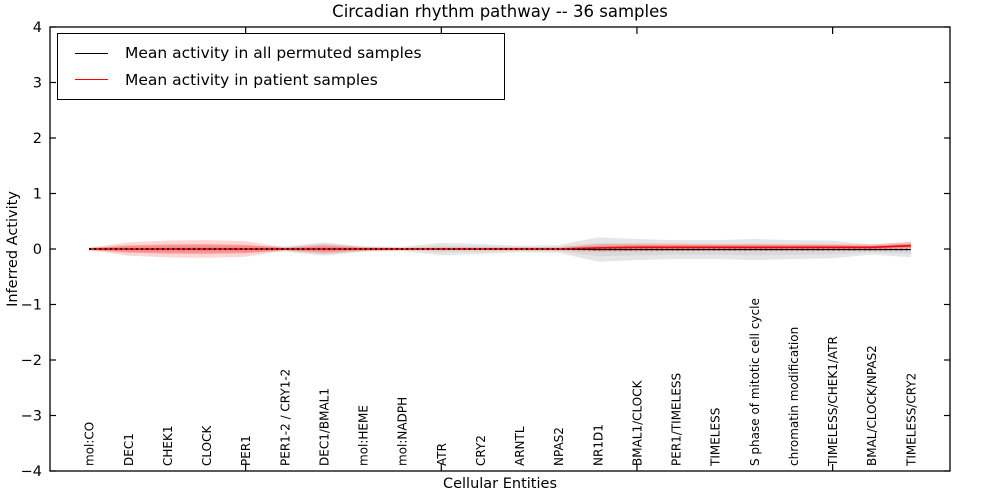  Describe the element at coordinates (37, 250) in the screenshot. I see `y-tick-label: 0` at that location.